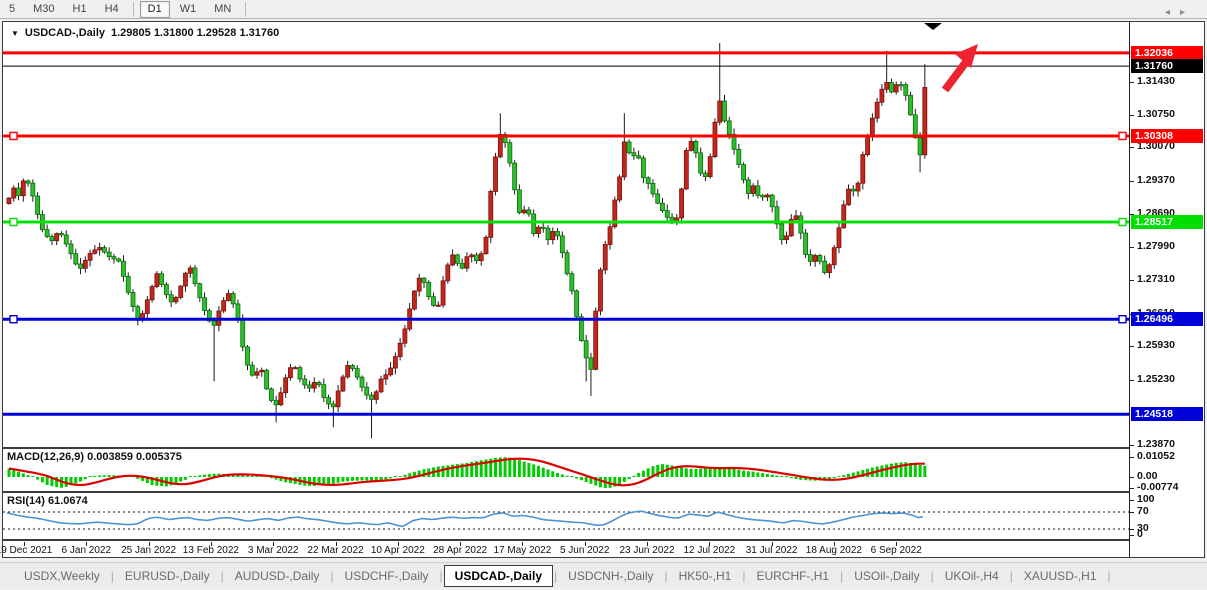  I want to click on tab-scroll-right-icon: ▸, so click(1187, 12).